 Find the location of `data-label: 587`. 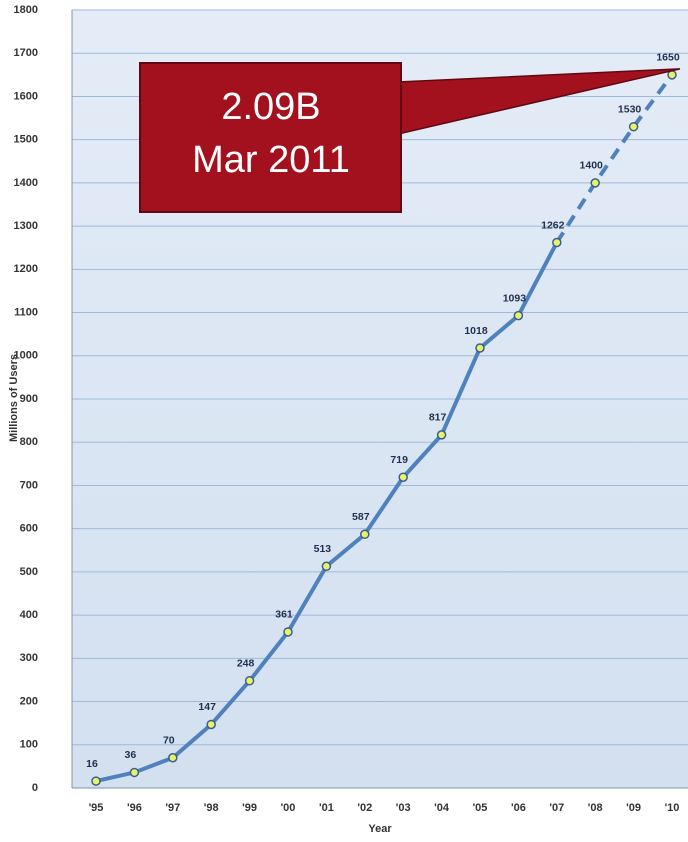

data-label: 587 is located at coordinates (361, 517).